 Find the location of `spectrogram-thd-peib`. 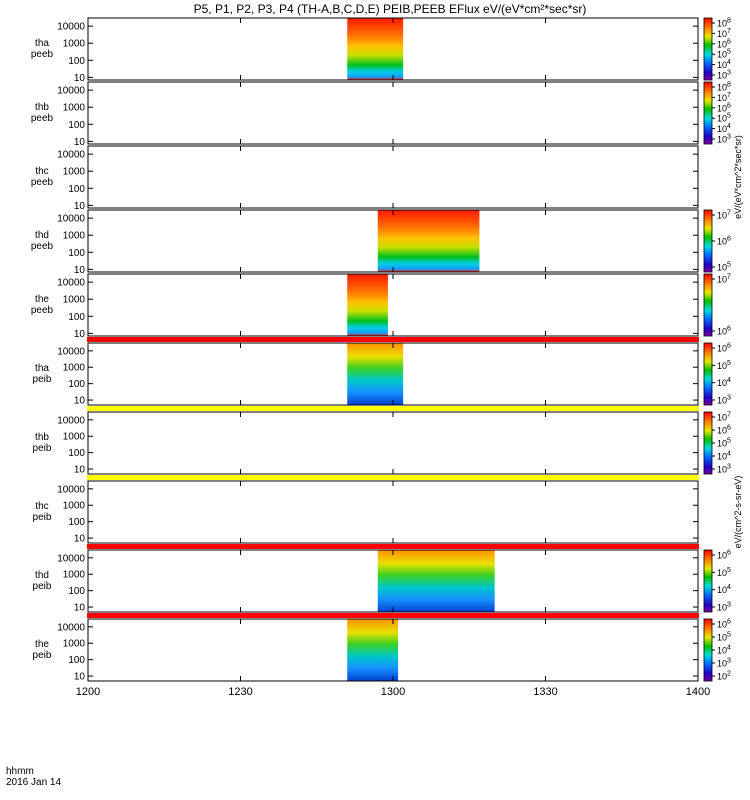

spectrogram-thd-peib is located at coordinates (436, 581).